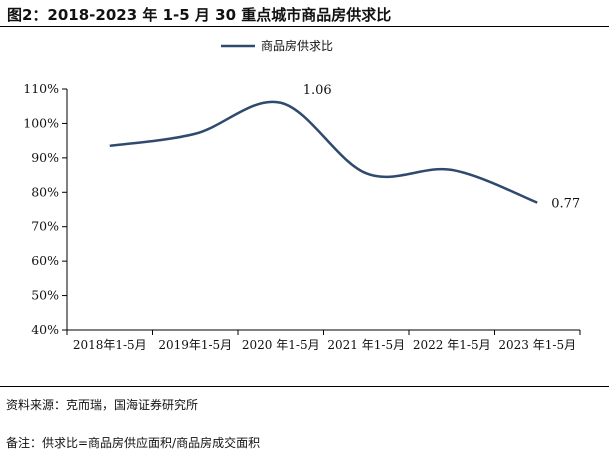 The height and width of the screenshot is (460, 609). What do you see at coordinates (297, 45) in the screenshot?
I see `legend-label: 商品房供求比` at bounding box center [297, 45].